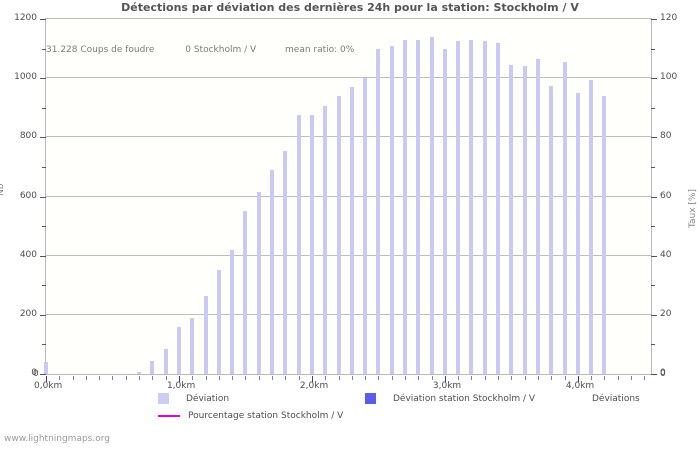 The image size is (700, 450). Describe the element at coordinates (208, 399) in the screenshot. I see `legend-label: Déviation` at that location.